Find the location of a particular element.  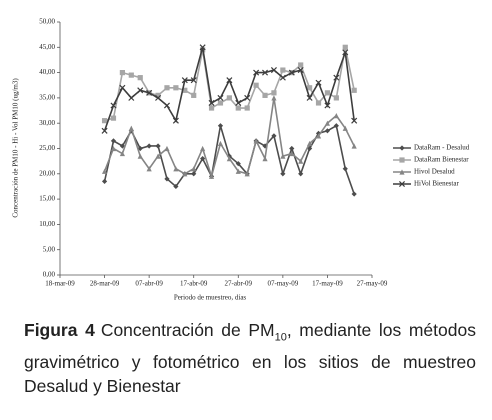

x-tick-label: 27-may-09 is located at coordinates (372, 284).